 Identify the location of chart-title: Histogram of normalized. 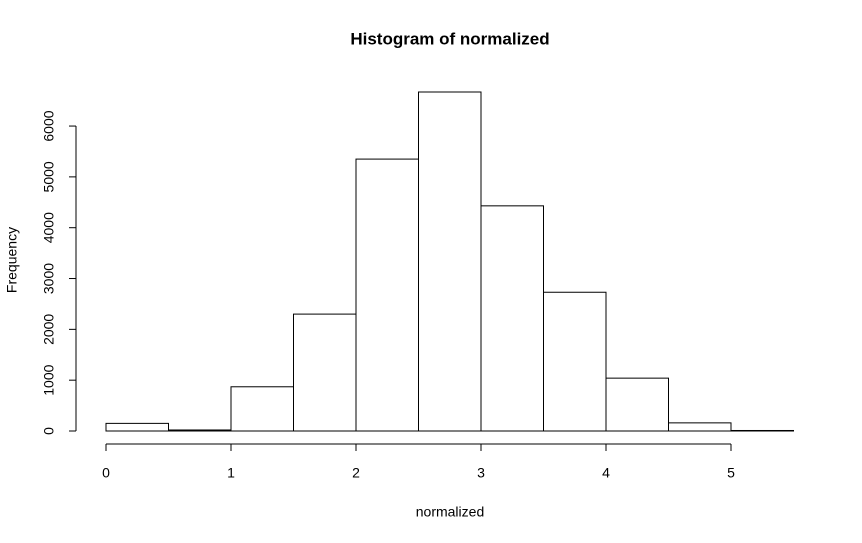
(449, 38).